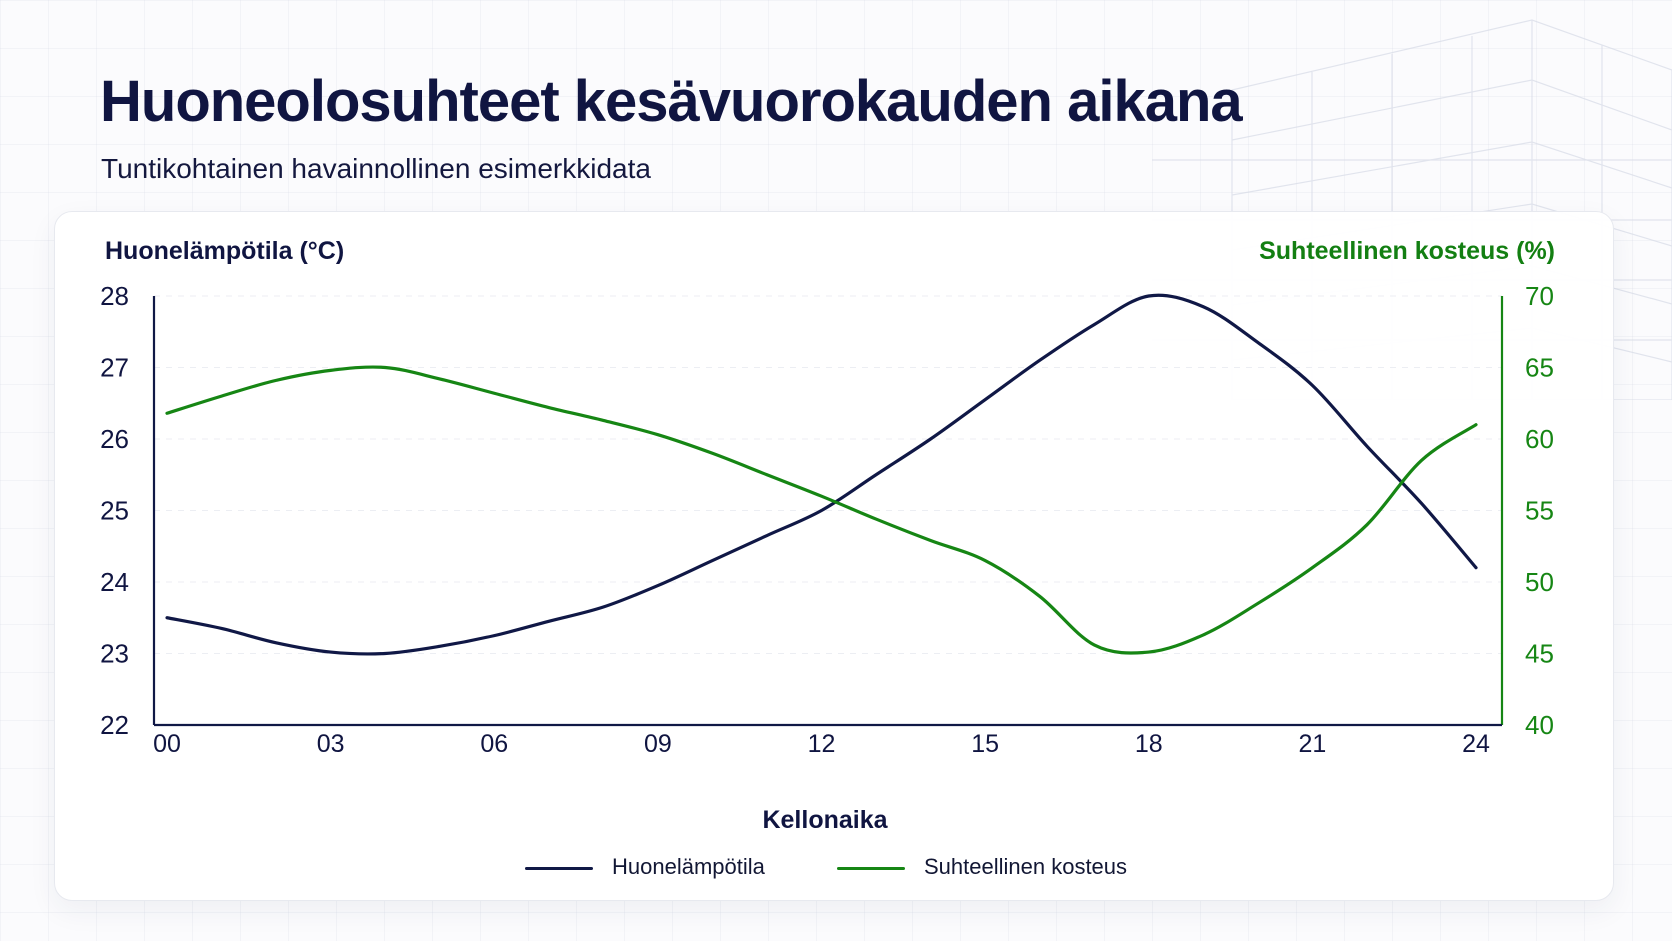  Describe the element at coordinates (671, 101) in the screenshot. I see `page-title: Huoneolosuhteet kesävuorokauden aikana` at that location.